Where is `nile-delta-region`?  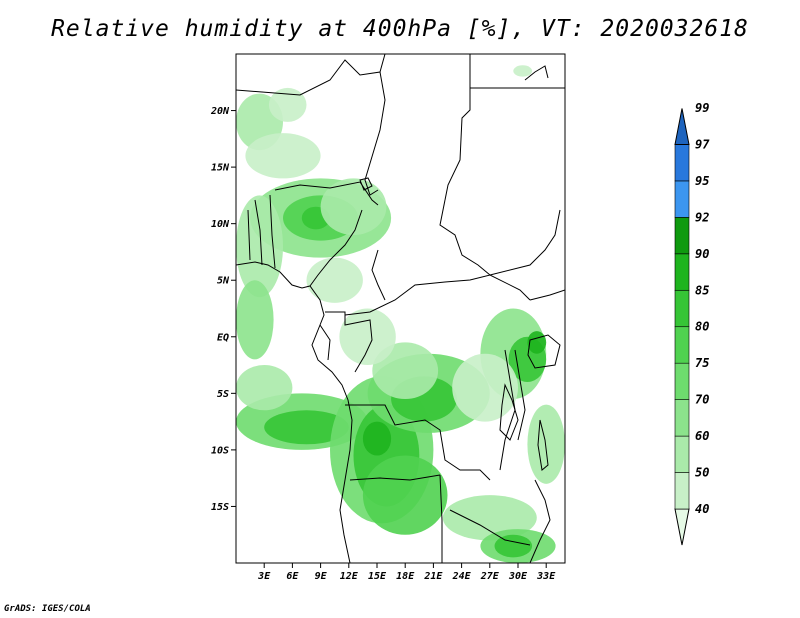
nile-delta-region is located at coordinates (536, 73).